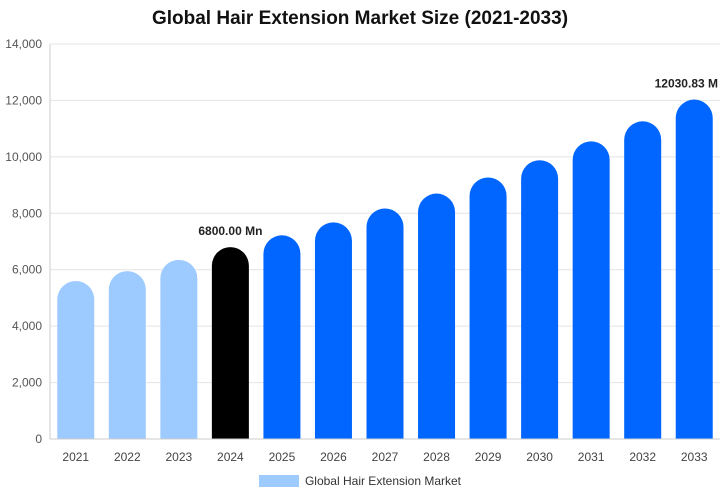 This screenshot has height=500, width=720. I want to click on bar-2031, so click(591, 290).